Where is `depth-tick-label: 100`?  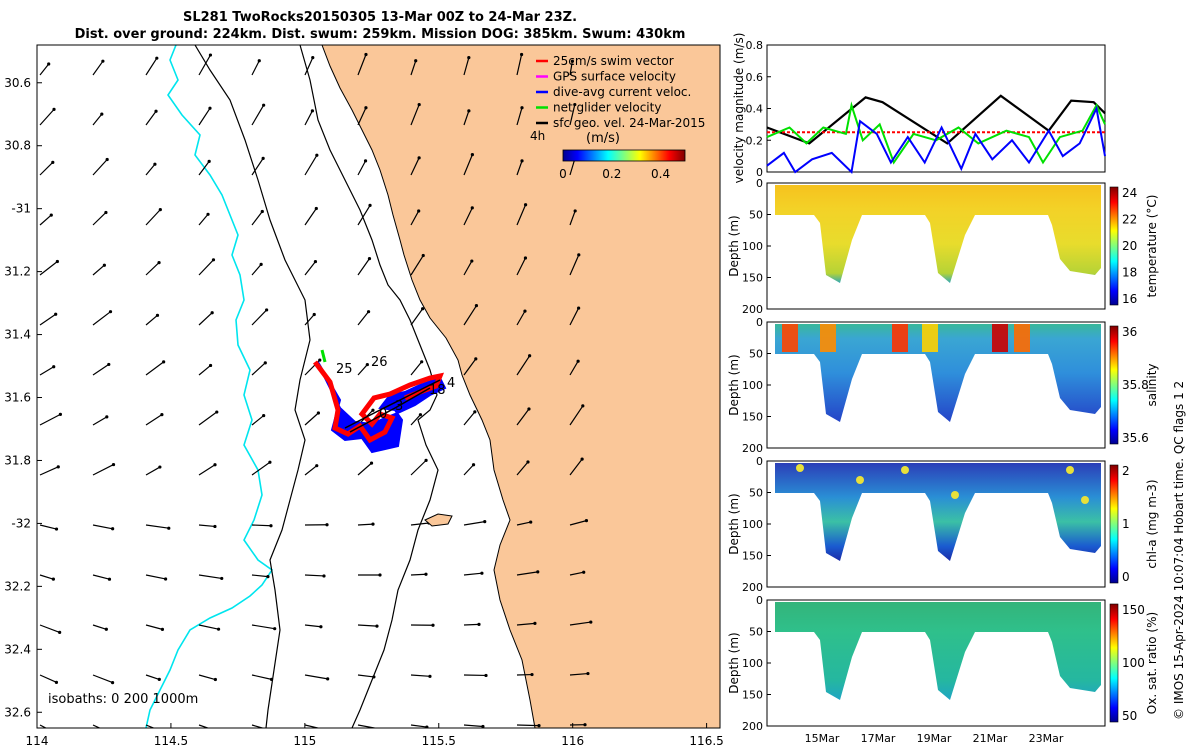
depth-tick-label: 100 is located at coordinates (752, 524).